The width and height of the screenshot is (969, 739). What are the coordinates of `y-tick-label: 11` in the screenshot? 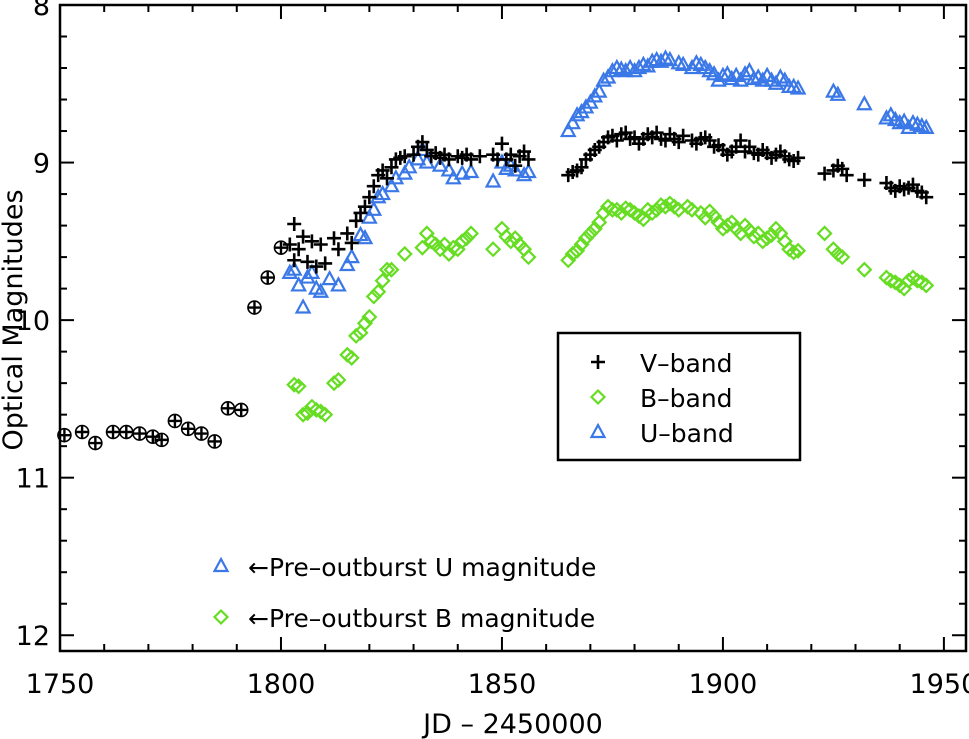 It's located at (33, 479).